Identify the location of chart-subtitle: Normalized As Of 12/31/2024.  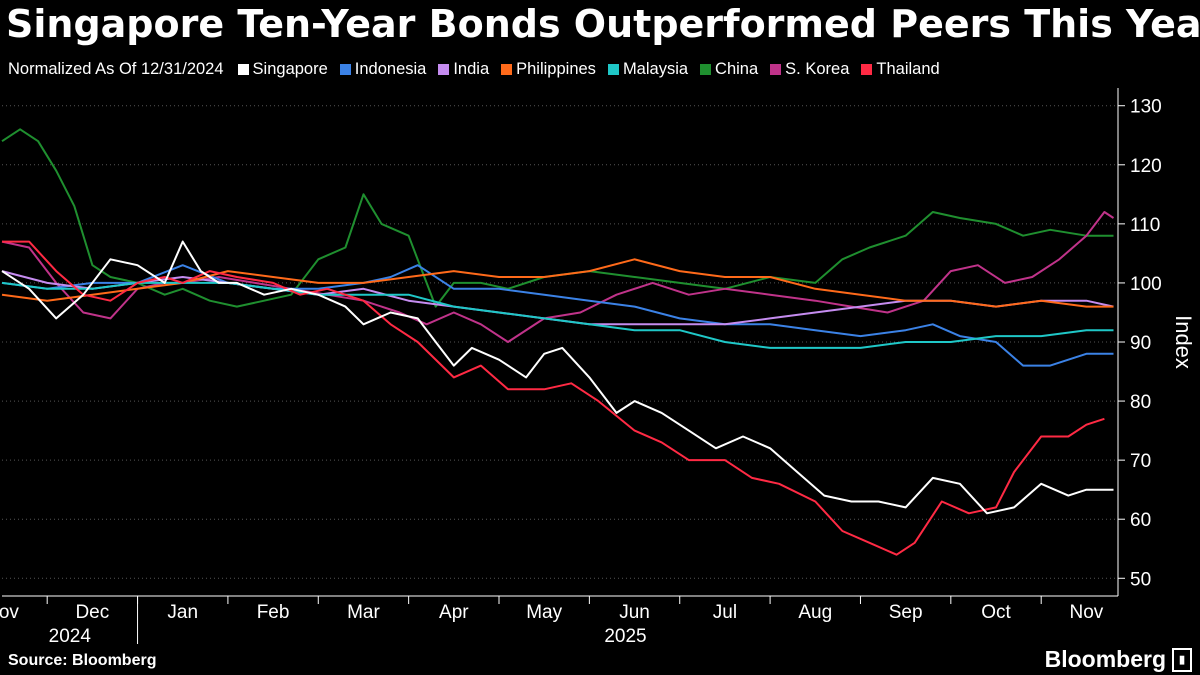
(116, 69).